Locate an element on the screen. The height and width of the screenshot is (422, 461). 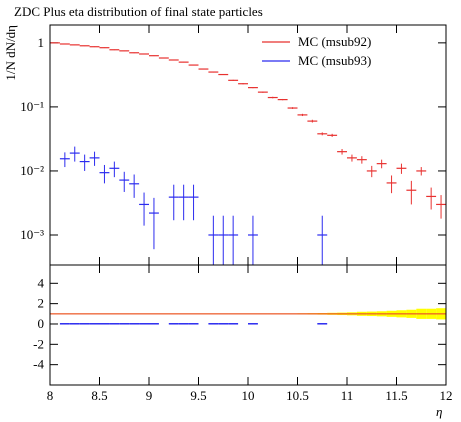
x-tick-label: 11 is located at coordinates (347, 395).